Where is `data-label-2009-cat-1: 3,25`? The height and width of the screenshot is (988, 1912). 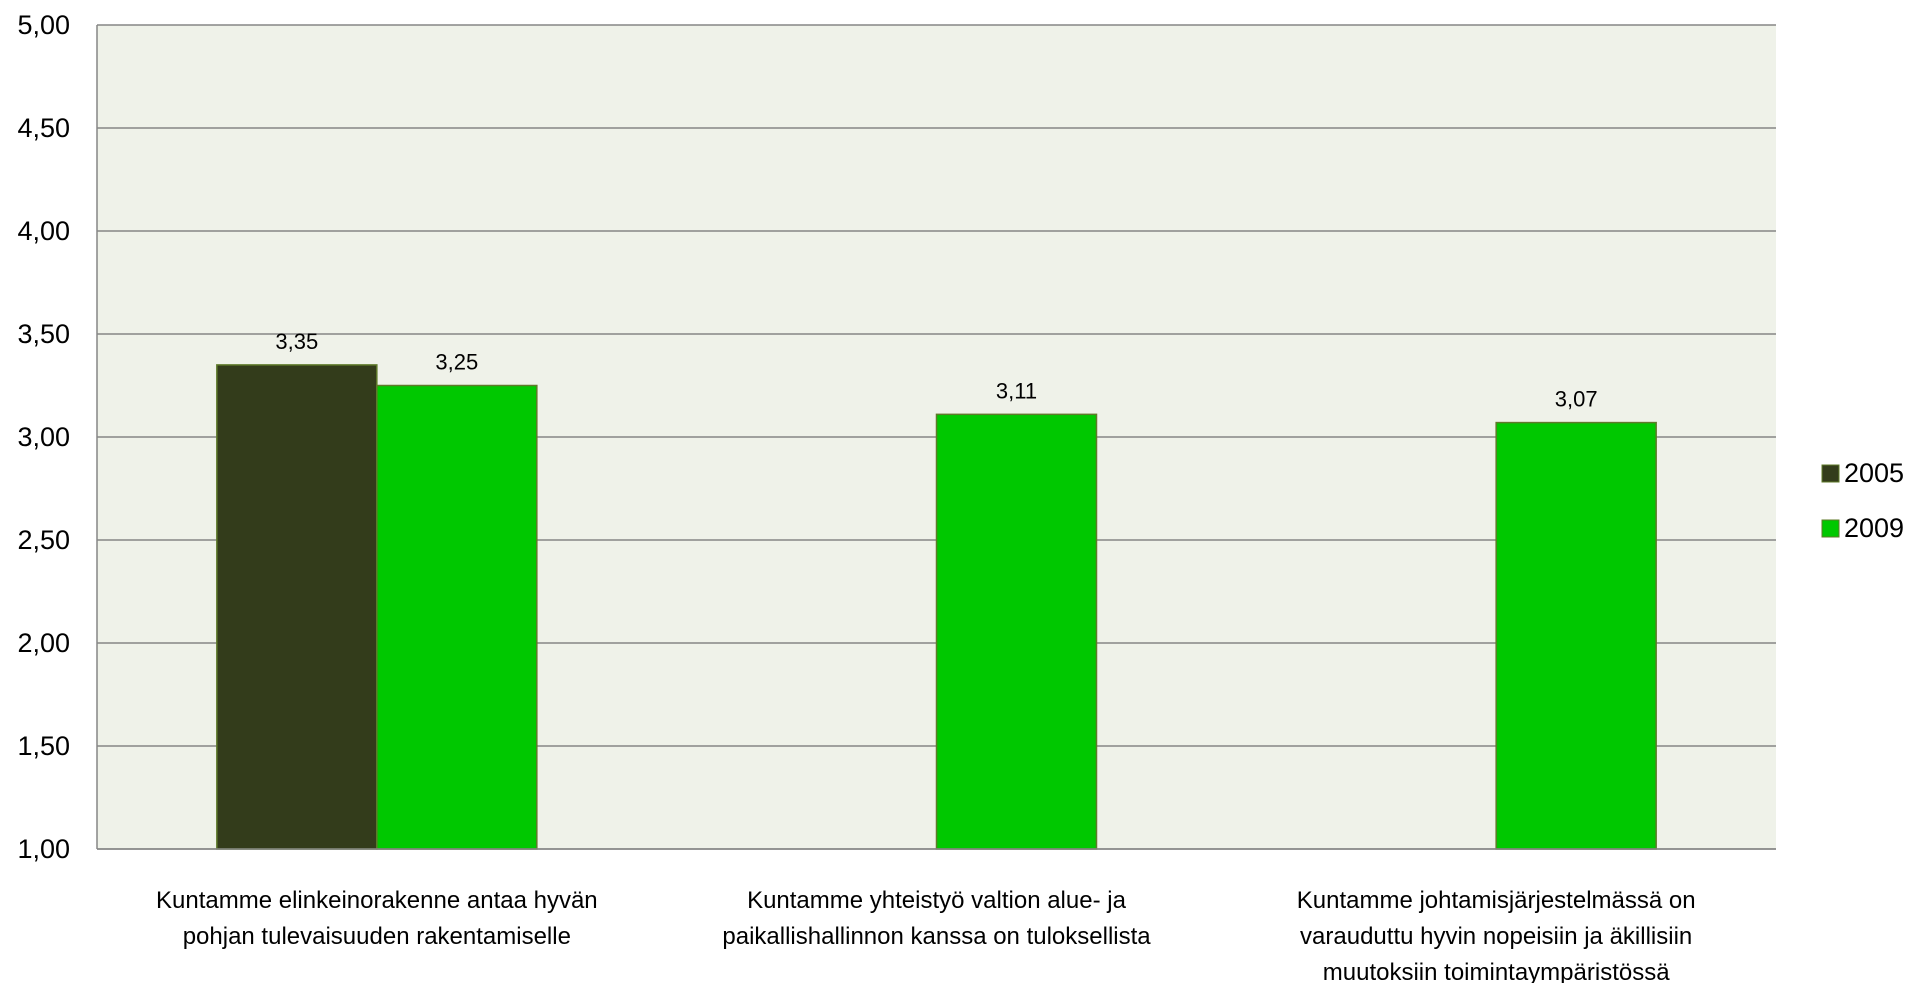
data-label-2009-cat-1: 3,25 is located at coordinates (456, 362).